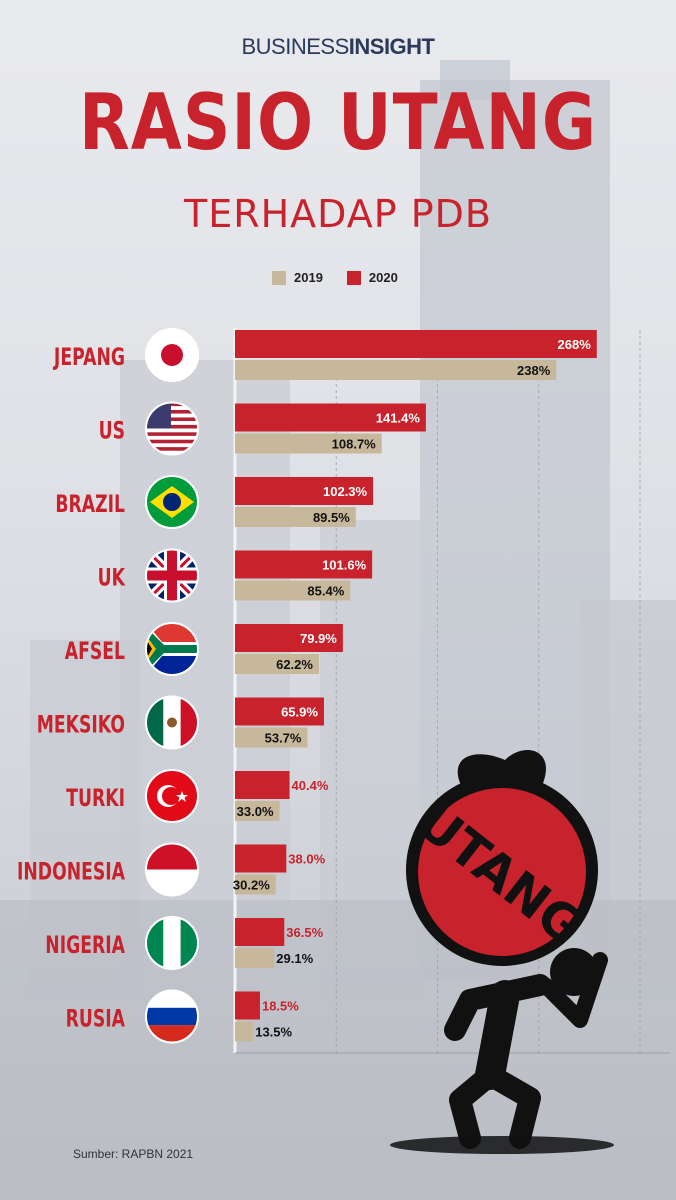 The height and width of the screenshot is (1200, 676). What do you see at coordinates (172, 1016) in the screenshot?
I see `russia-flag-icon` at bounding box center [172, 1016].